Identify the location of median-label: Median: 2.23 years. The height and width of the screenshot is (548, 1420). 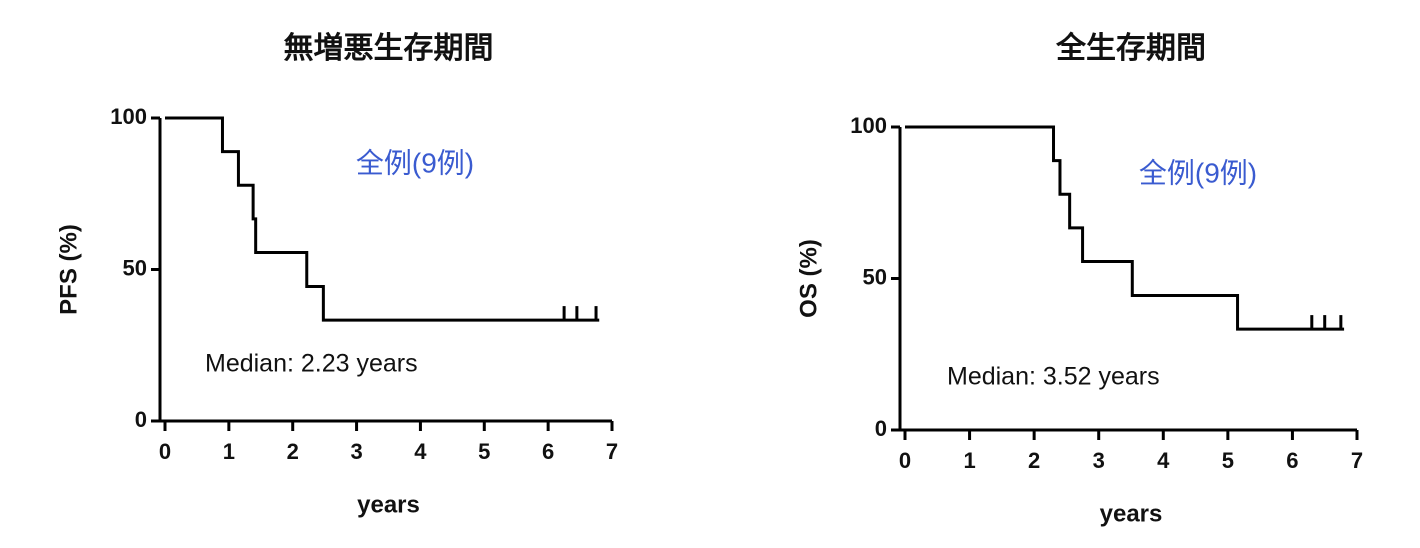
(311, 364).